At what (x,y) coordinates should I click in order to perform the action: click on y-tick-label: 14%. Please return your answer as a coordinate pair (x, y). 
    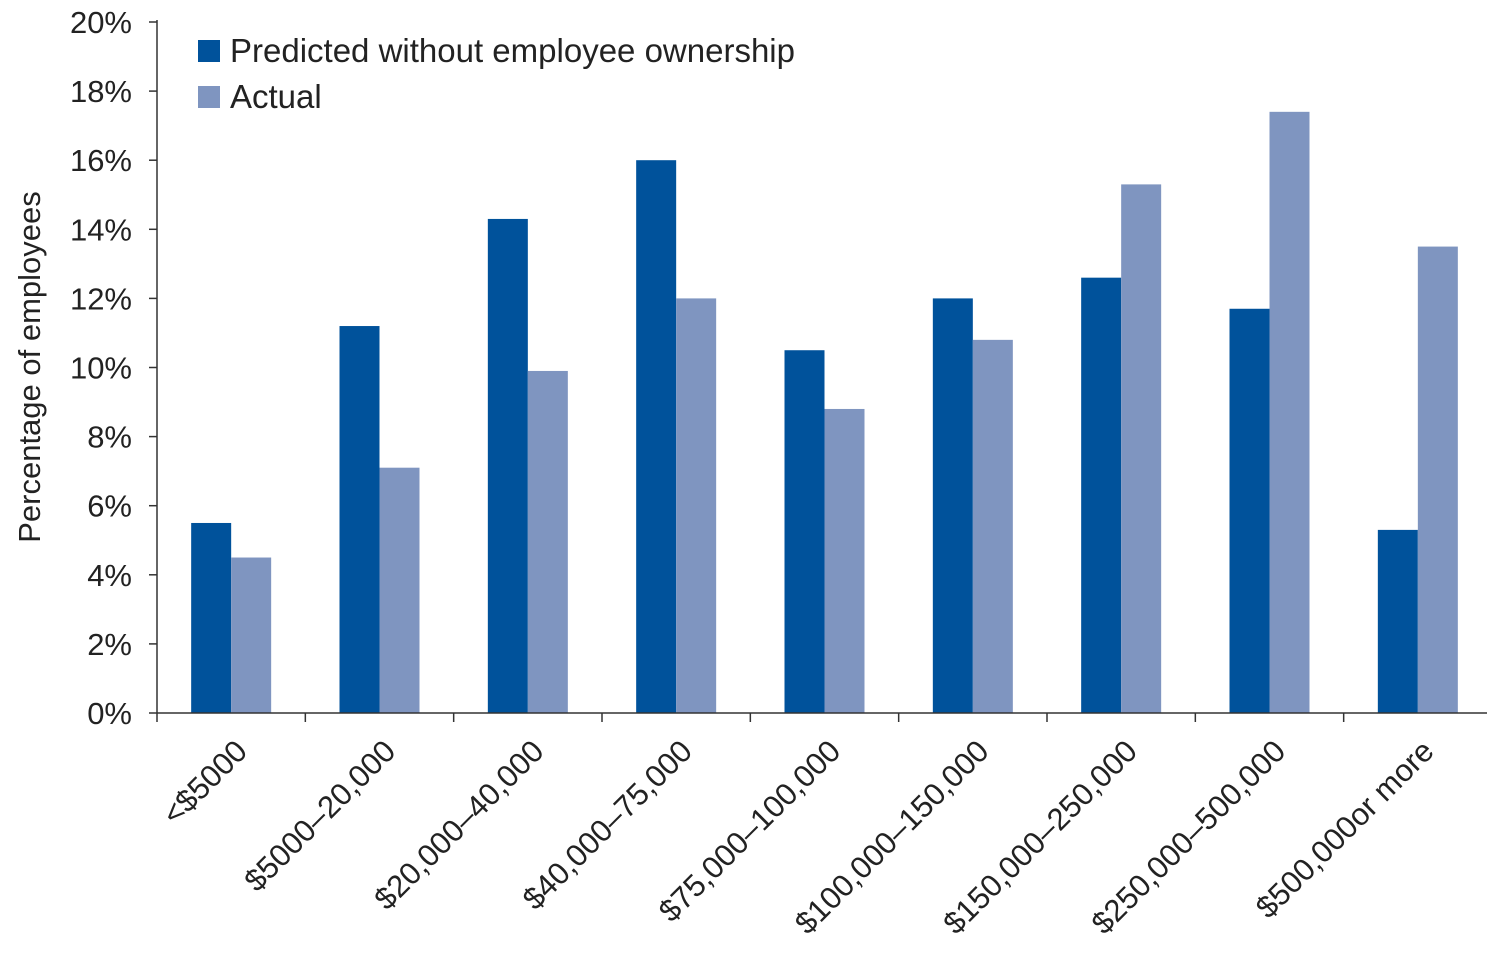
    Looking at the image, I should click on (101, 229).